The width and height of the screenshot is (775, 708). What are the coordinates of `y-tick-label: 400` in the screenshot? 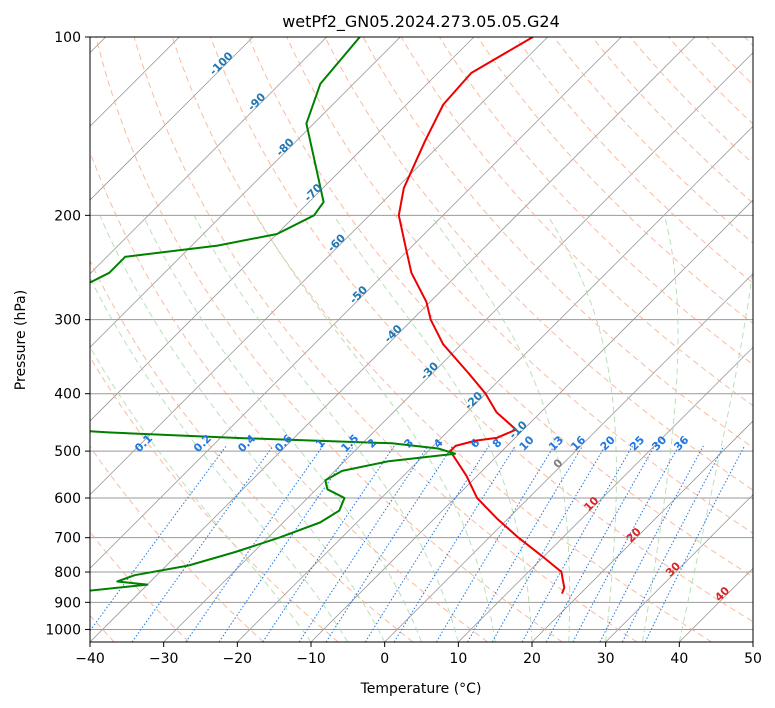 It's located at (67, 395).